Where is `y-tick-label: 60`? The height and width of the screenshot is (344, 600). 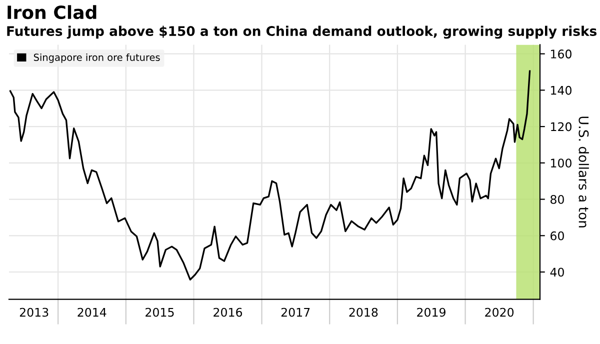
y-tick-label: 60 is located at coordinates (557, 235).